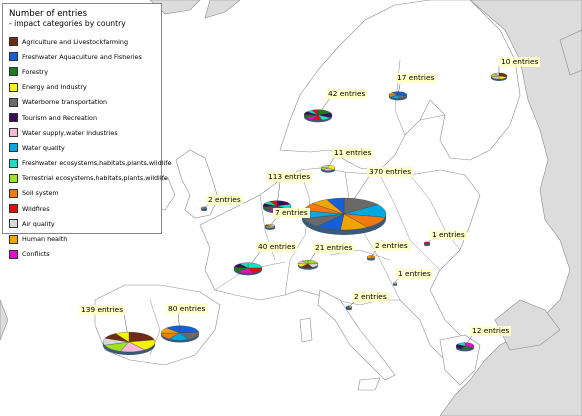 The height and width of the screenshot is (416, 582). I want to click on legend-item: Freshwater Aquaculture and Fisheries, so click(85, 56).